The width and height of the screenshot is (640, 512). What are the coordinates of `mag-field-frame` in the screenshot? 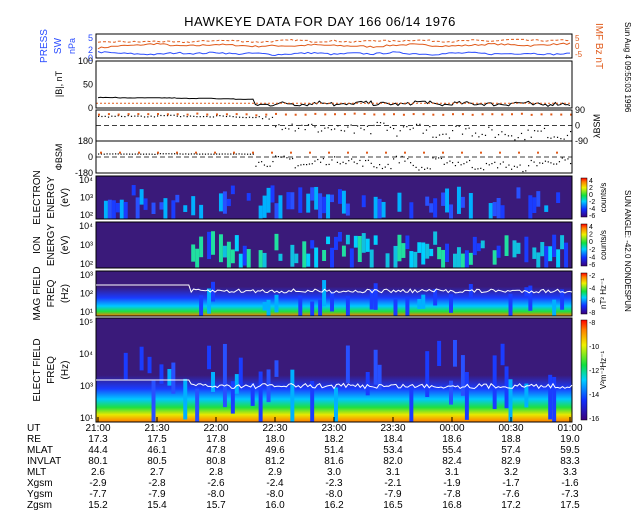 It's located at (334, 293).